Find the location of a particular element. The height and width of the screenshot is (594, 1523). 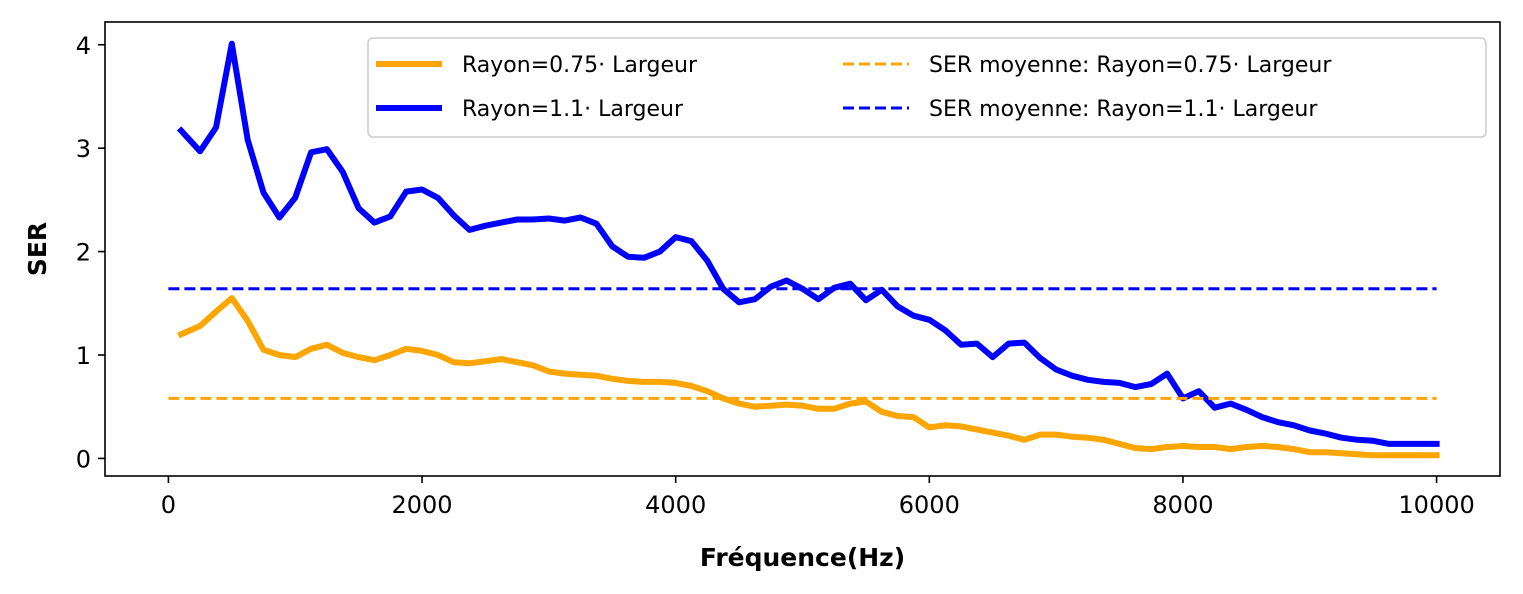

x-tick-label: 4000 is located at coordinates (675, 505).